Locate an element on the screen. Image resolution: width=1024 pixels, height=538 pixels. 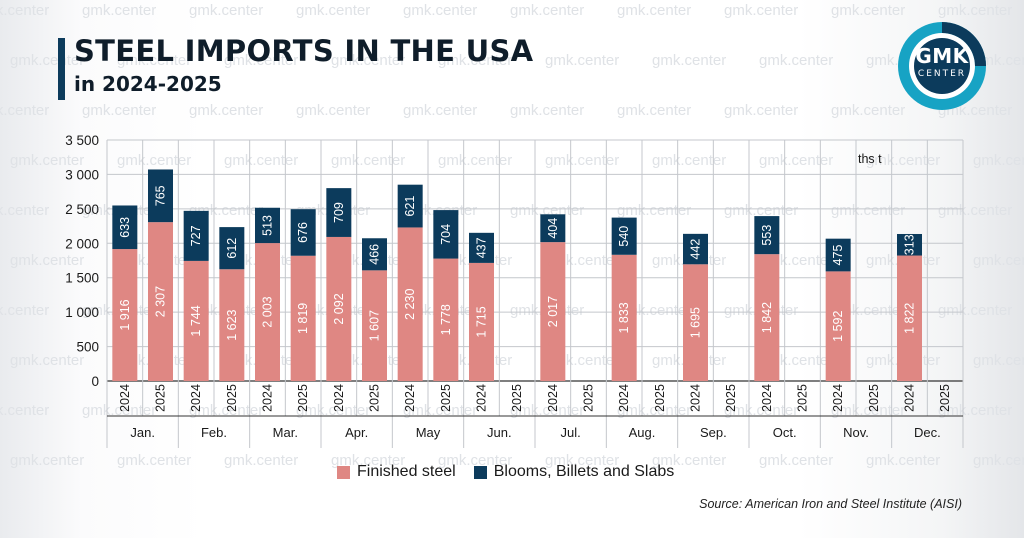
data-label-semis: 727 is located at coordinates (196, 235).